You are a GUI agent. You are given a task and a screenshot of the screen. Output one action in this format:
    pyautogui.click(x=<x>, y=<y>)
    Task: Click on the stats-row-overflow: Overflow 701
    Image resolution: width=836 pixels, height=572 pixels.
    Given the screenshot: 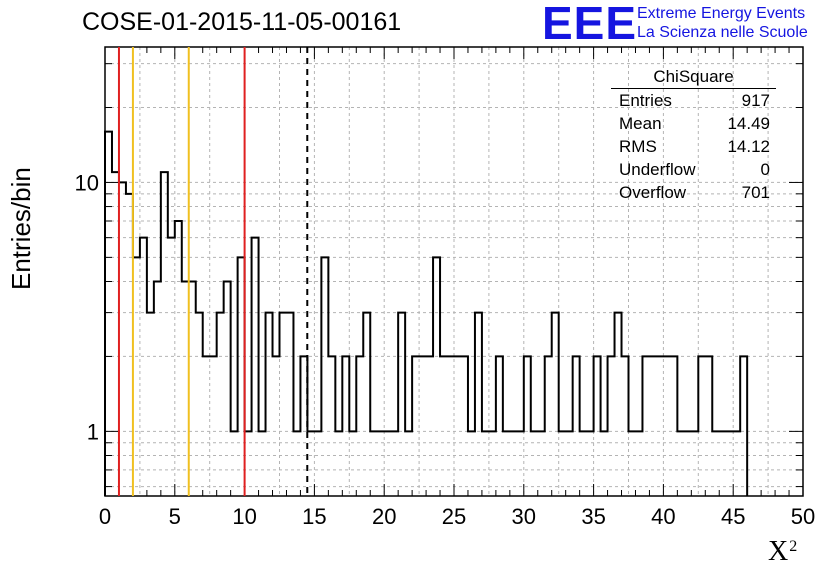 What is the action you would take?
    pyautogui.click(x=693, y=192)
    